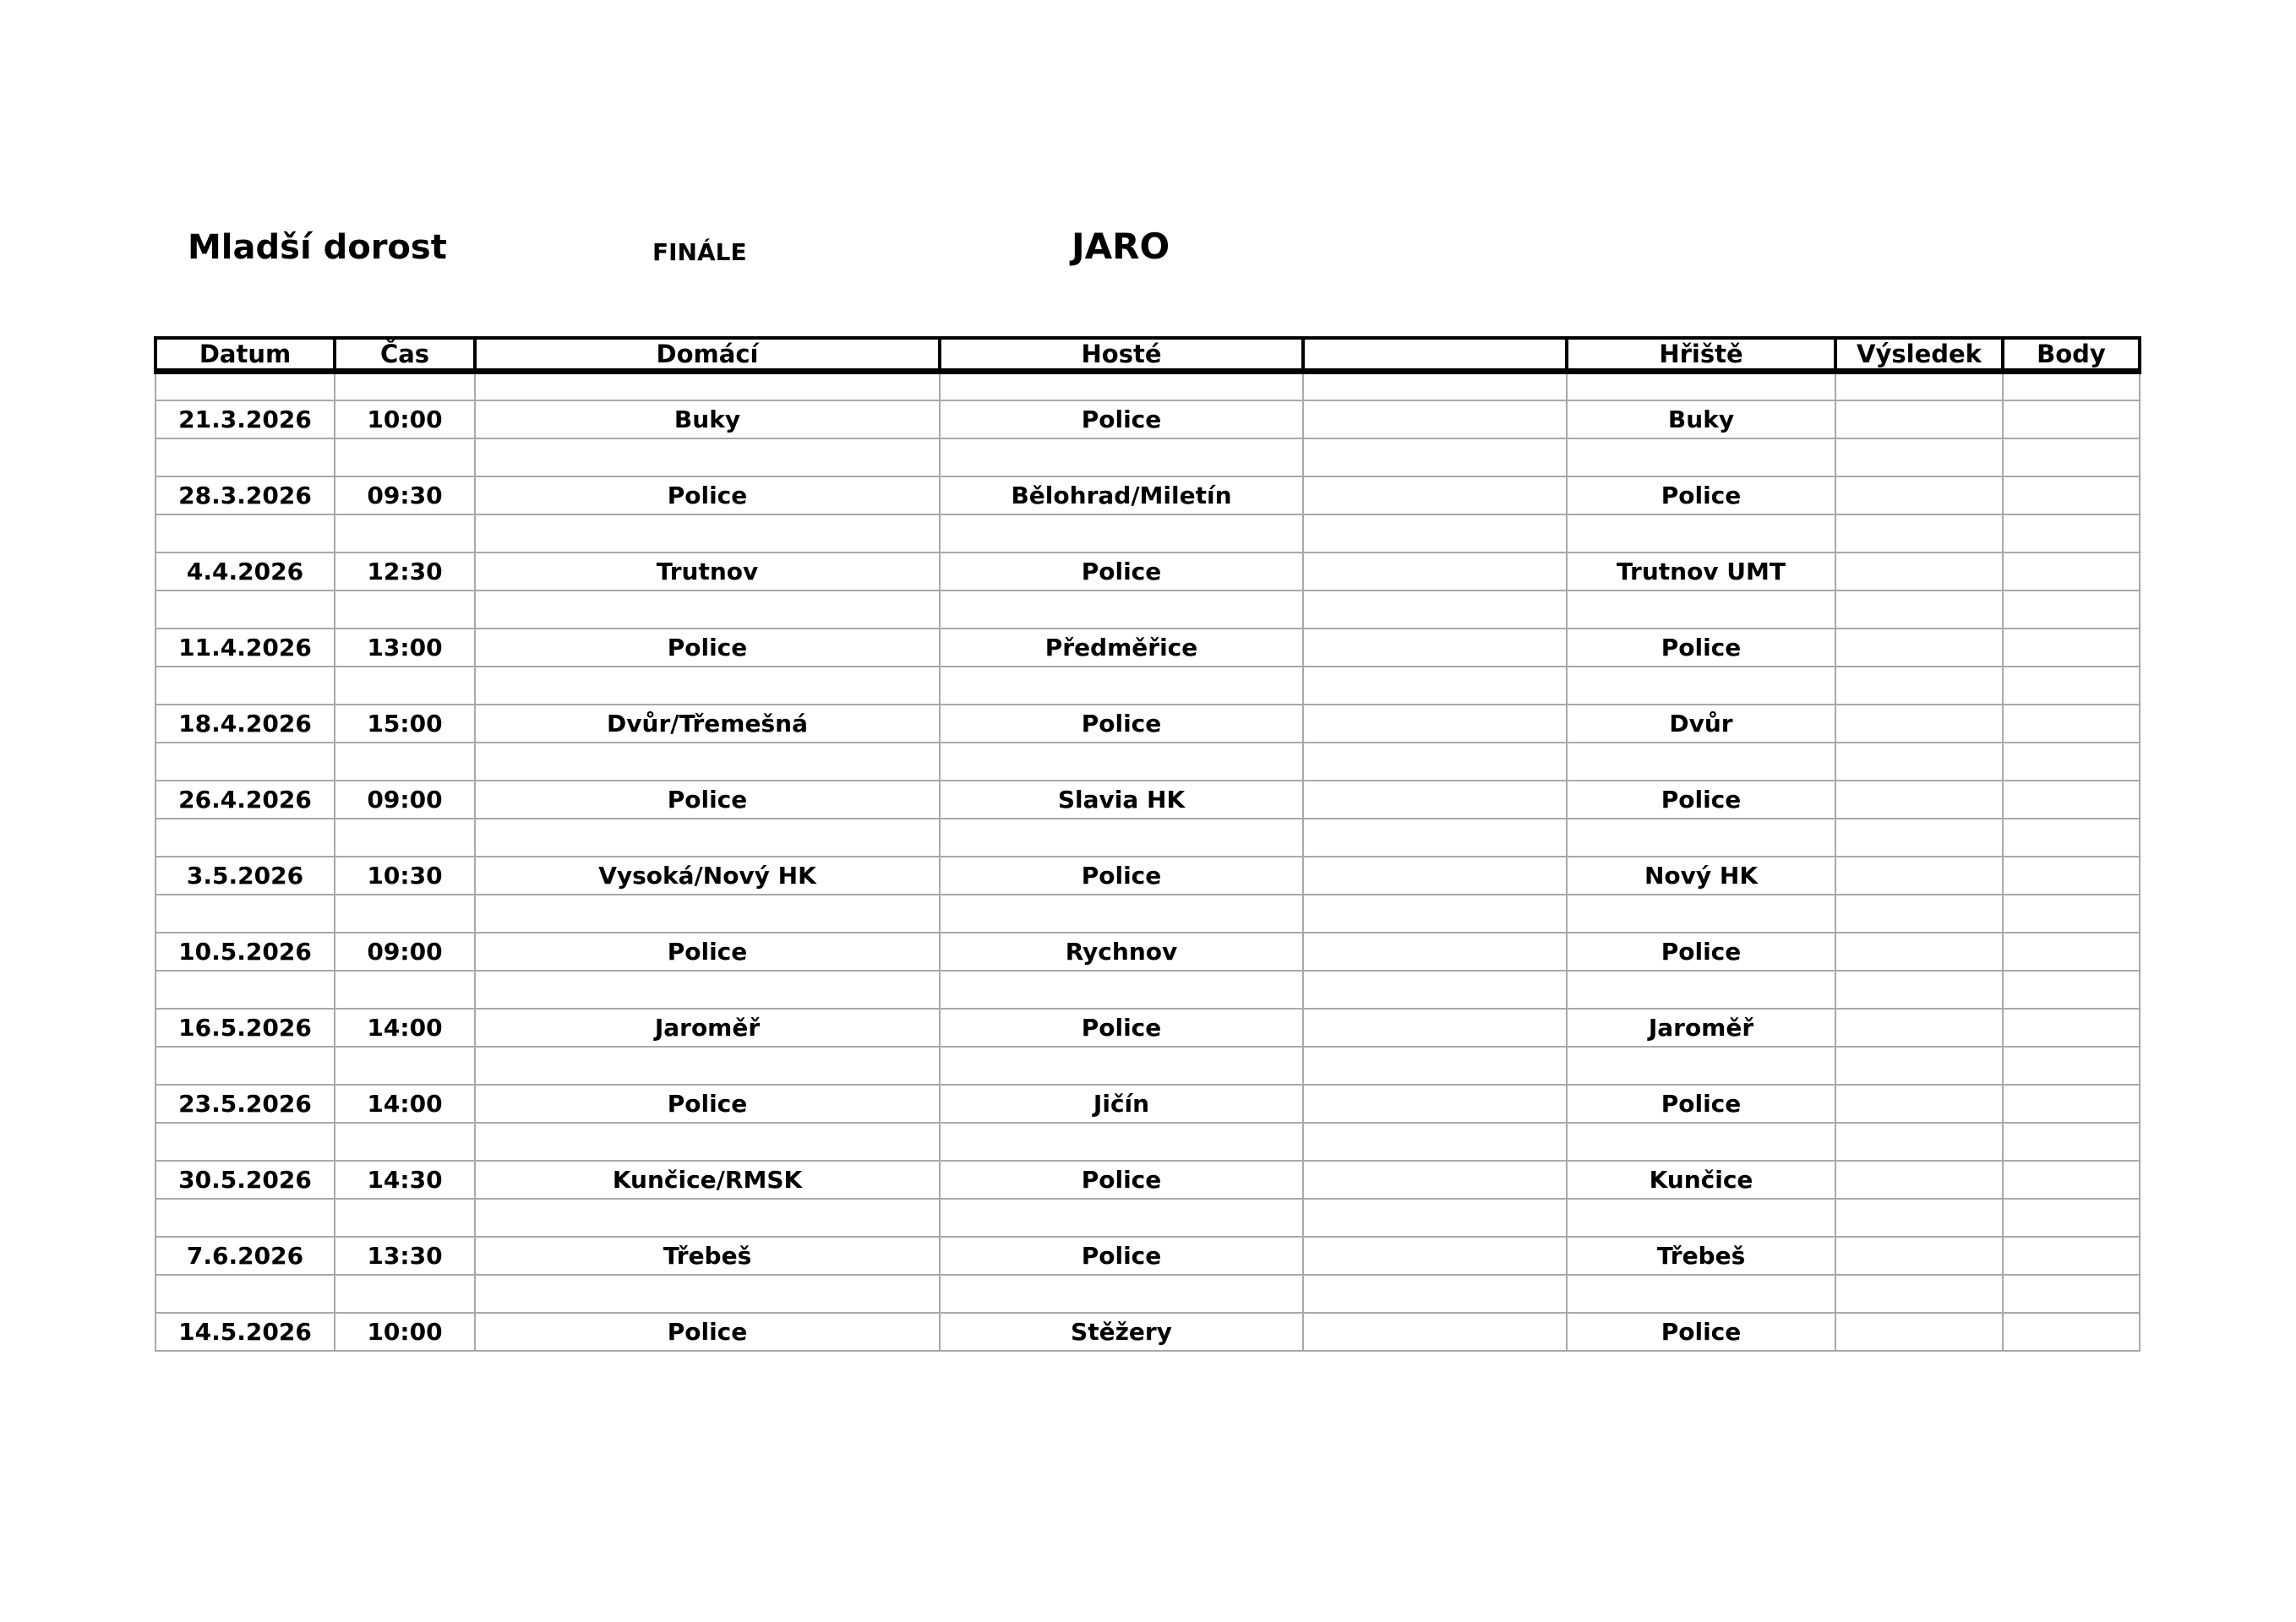 This screenshot has height=1622, width=2296. What do you see at coordinates (245, 648) in the screenshot?
I see `cell-datum: 11.4.2026` at bounding box center [245, 648].